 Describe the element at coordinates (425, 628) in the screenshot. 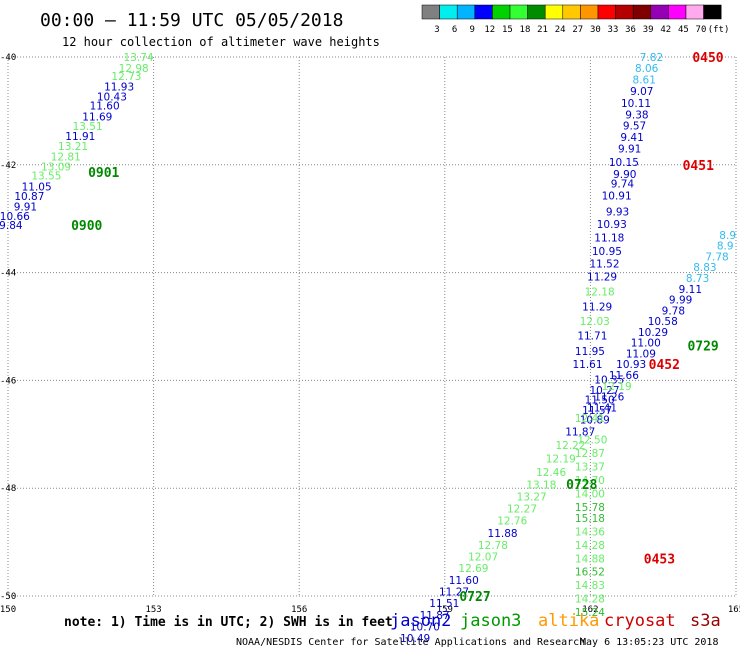

I see `wave-height-point: 10.70` at that location.